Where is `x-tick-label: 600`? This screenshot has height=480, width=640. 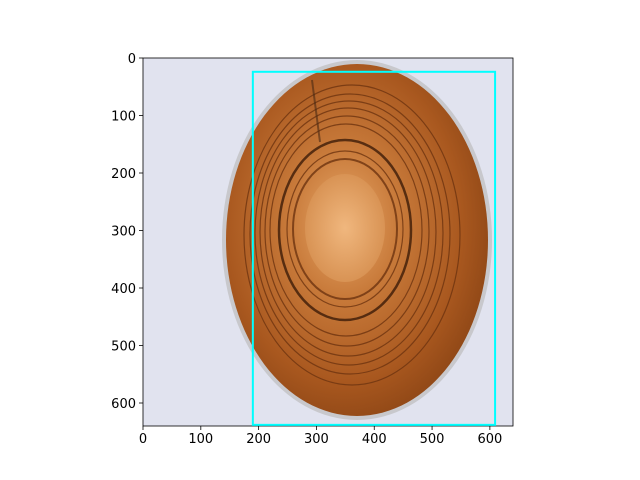
x-tick-label: 600 is located at coordinates (489, 439).